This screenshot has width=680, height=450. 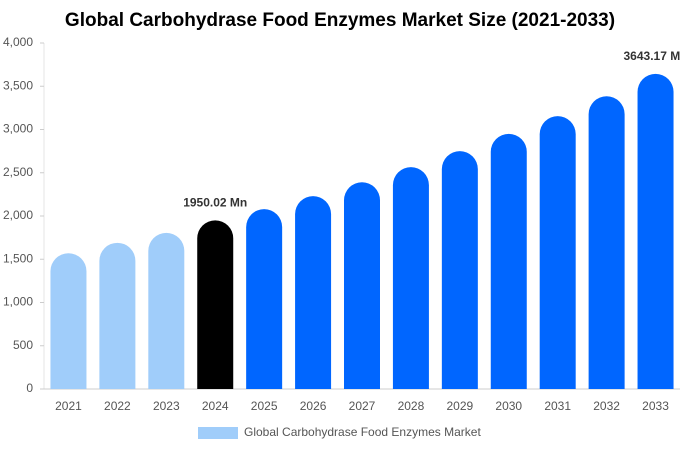 What do you see at coordinates (18, 302) in the screenshot?
I see `y-tick-label: 1,000` at bounding box center [18, 302].